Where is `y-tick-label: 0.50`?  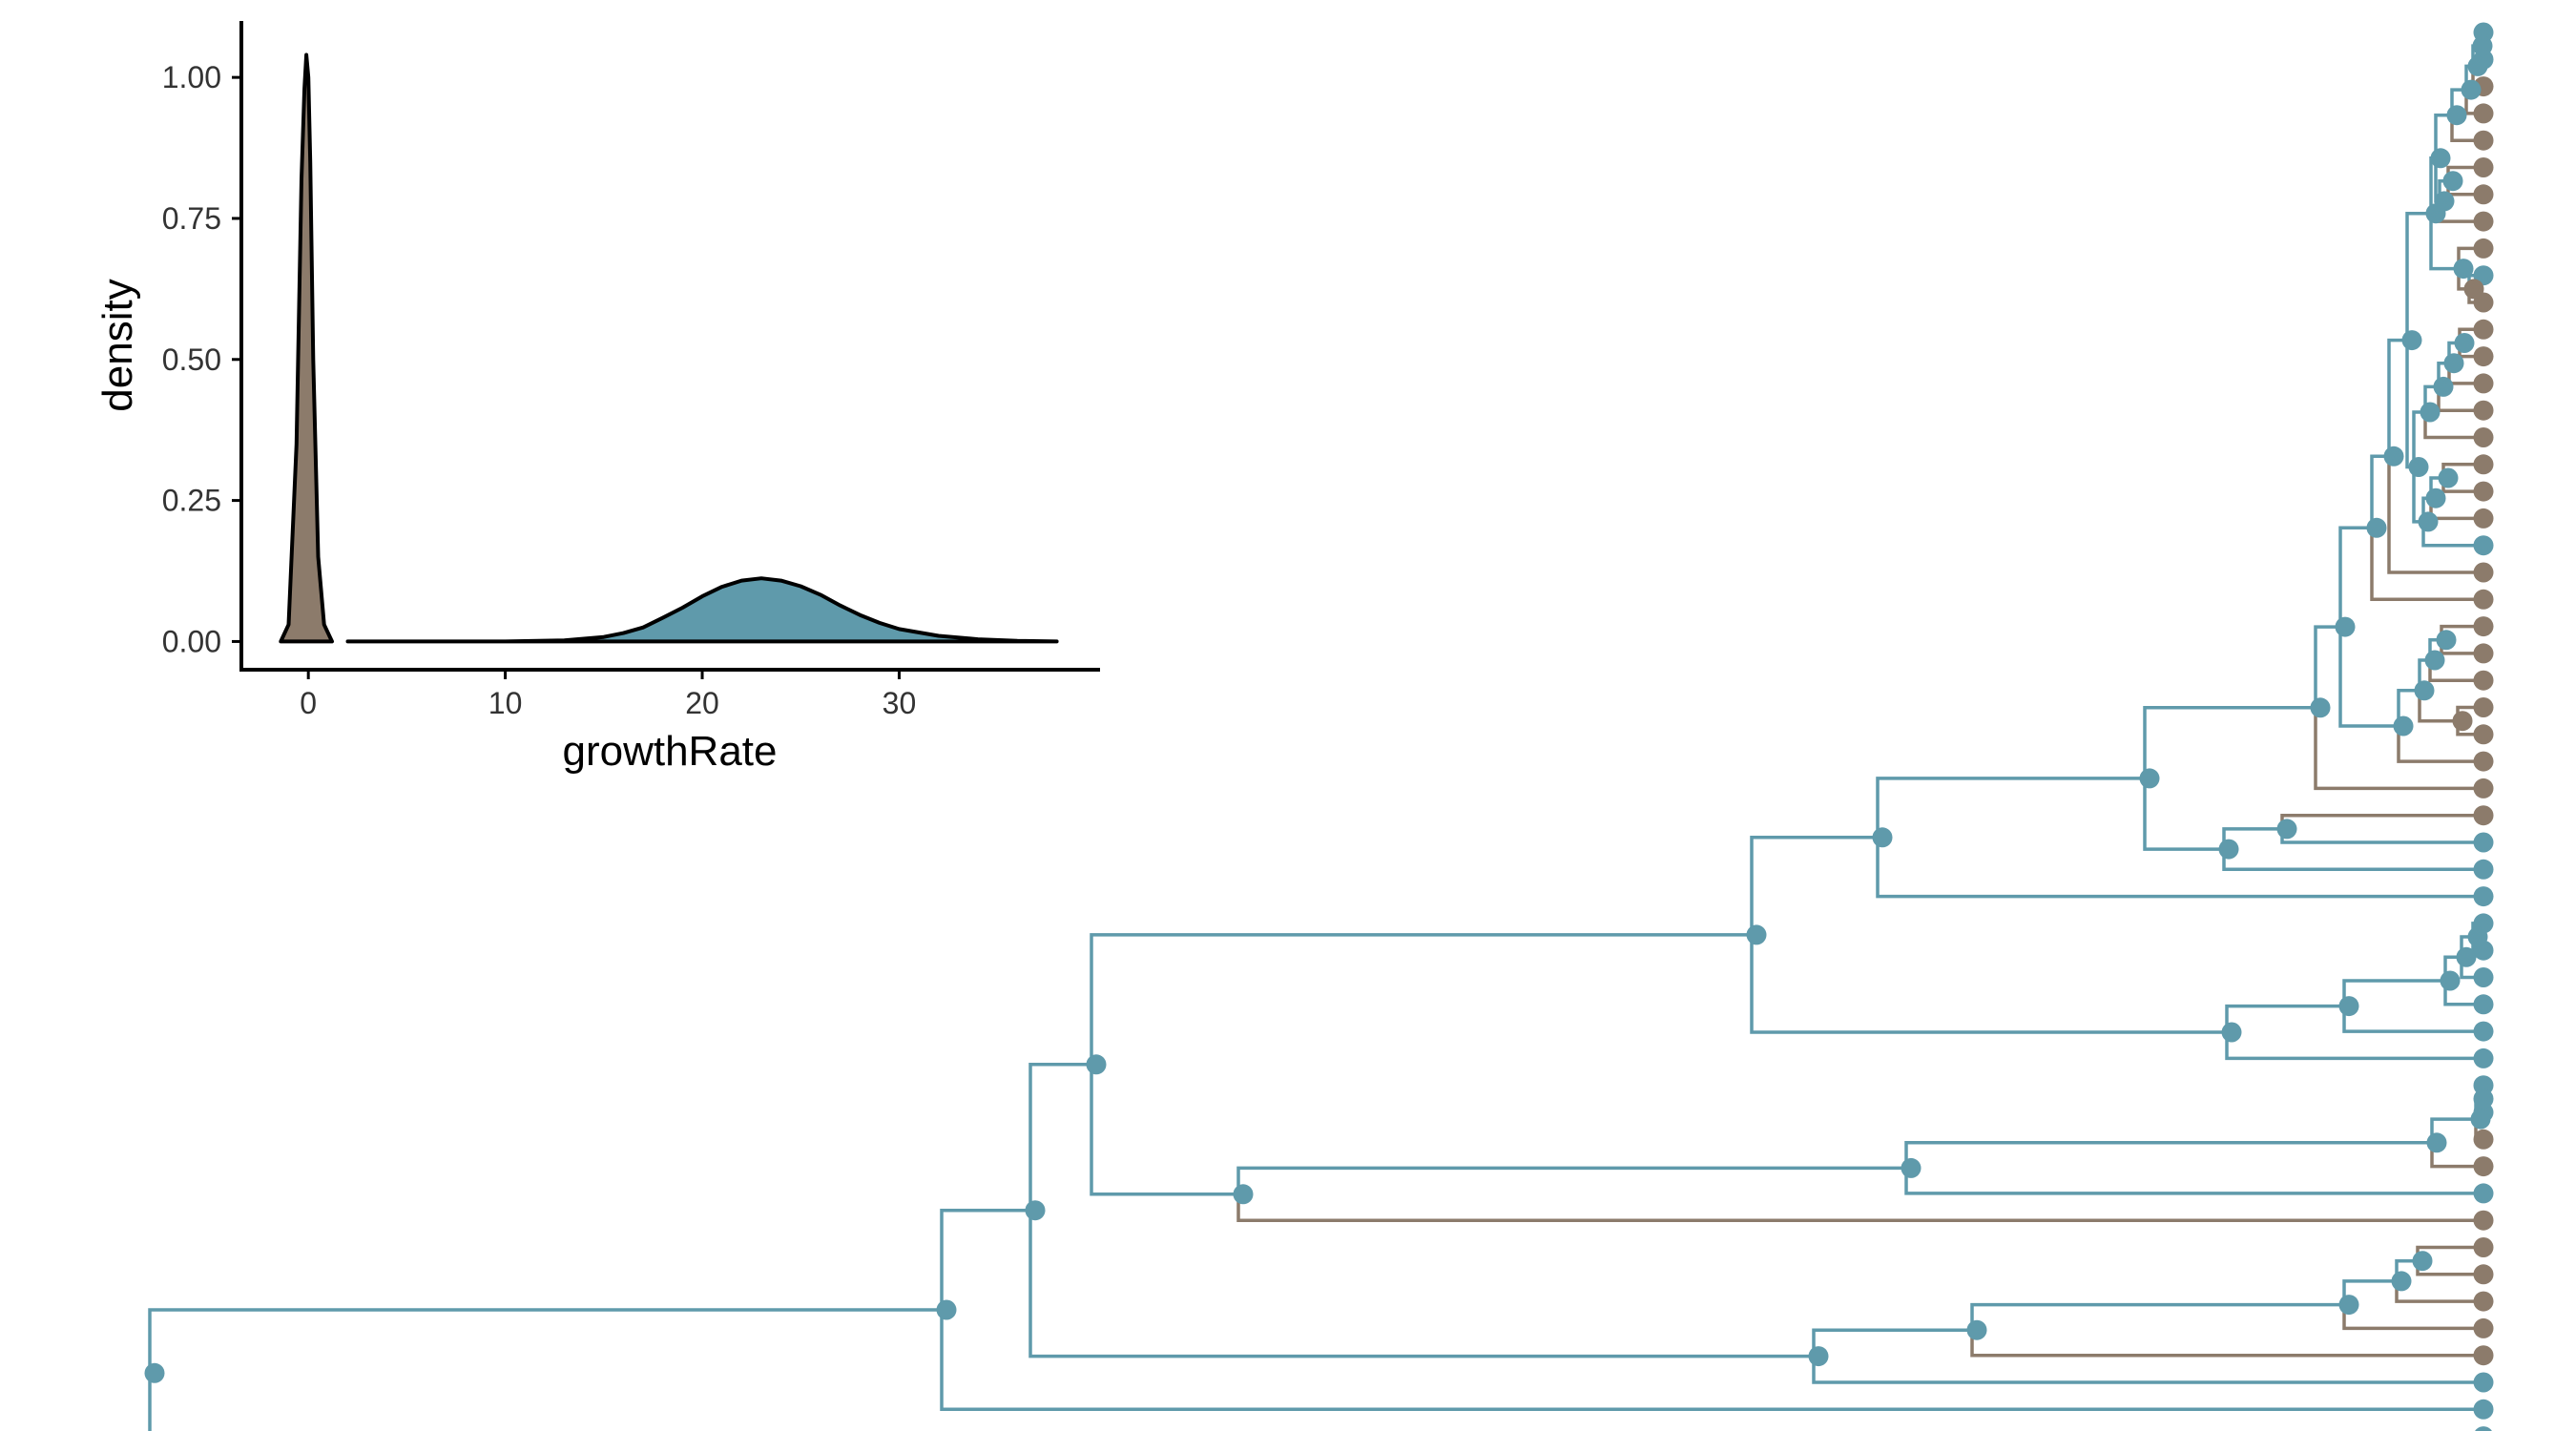 y-tick-label: 0.50 is located at coordinates (191, 359).